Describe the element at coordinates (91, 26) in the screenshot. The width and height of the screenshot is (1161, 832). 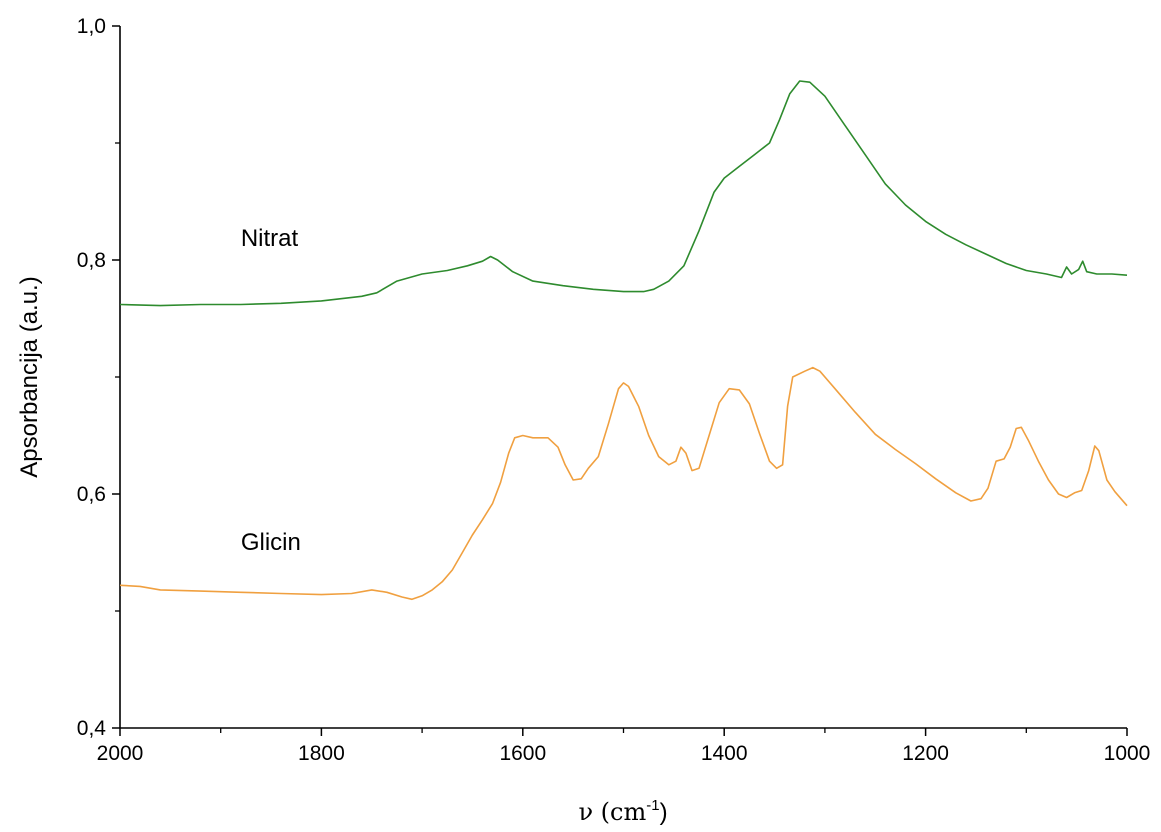
I see `y-tick-label: 1,0` at that location.